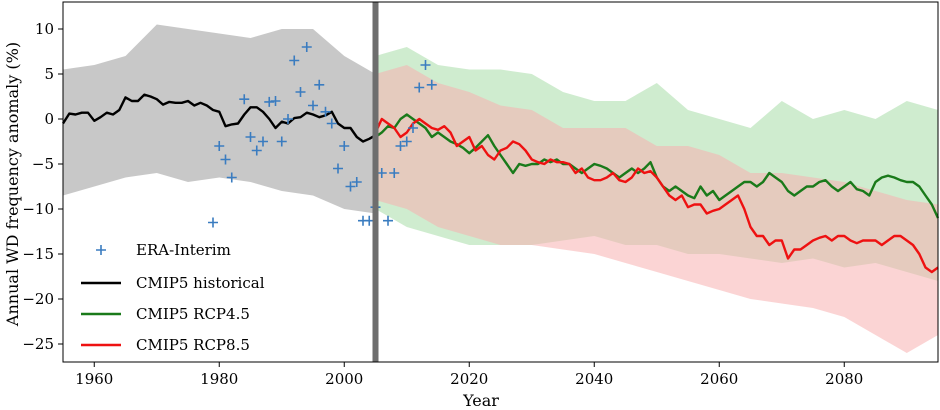 This screenshot has width=940, height=410. What do you see at coordinates (193, 314) in the screenshot?
I see `legend-label: CMIP5 RCP4.5` at bounding box center [193, 314].